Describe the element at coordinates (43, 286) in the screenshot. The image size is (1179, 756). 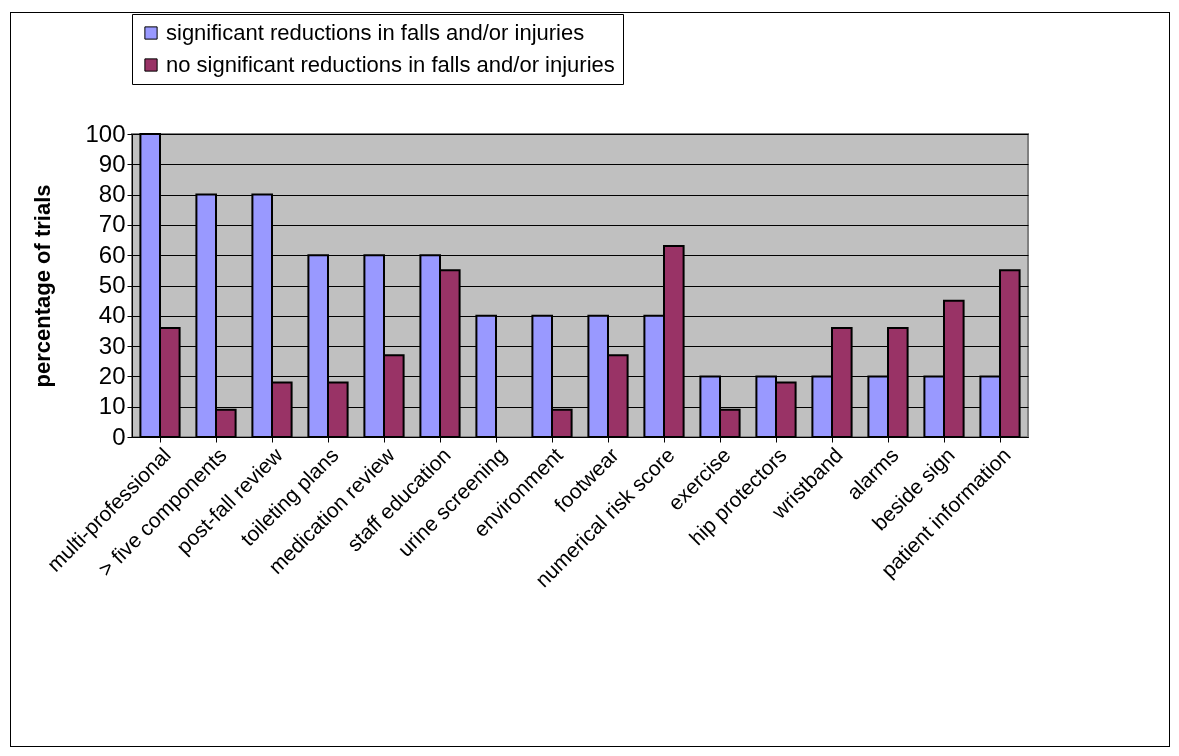
I see `y-axis-title: percentage of trials` at that location.